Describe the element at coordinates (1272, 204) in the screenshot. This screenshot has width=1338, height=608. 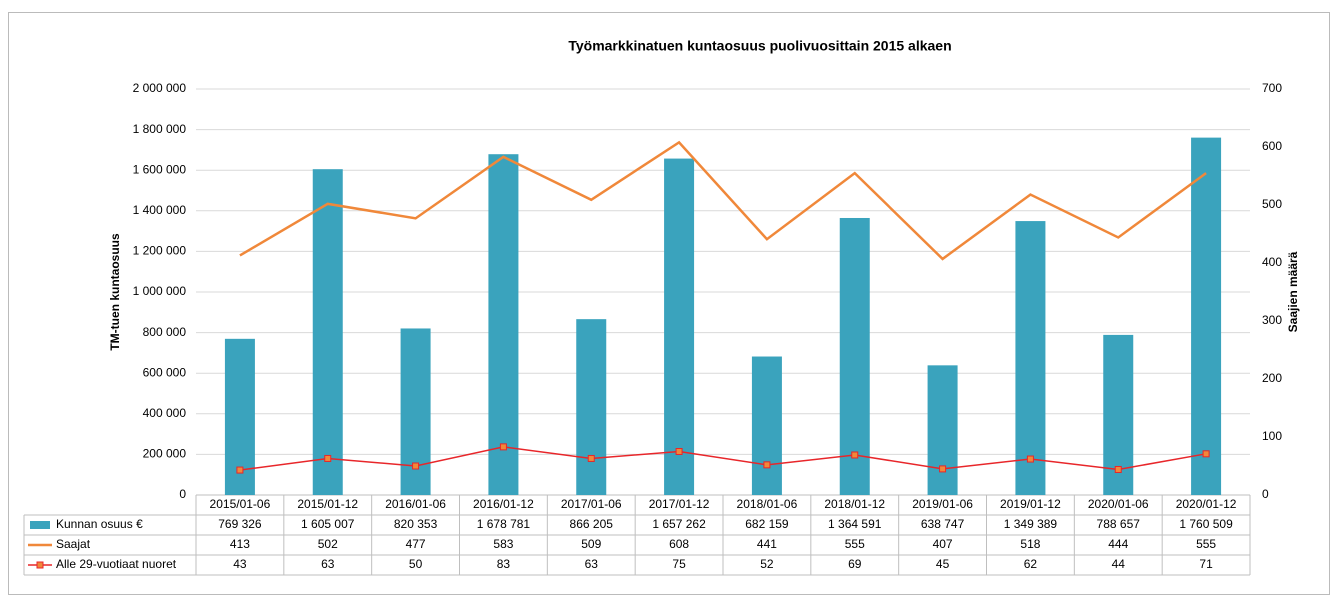
I see `y2-tick-label: 500` at that location.